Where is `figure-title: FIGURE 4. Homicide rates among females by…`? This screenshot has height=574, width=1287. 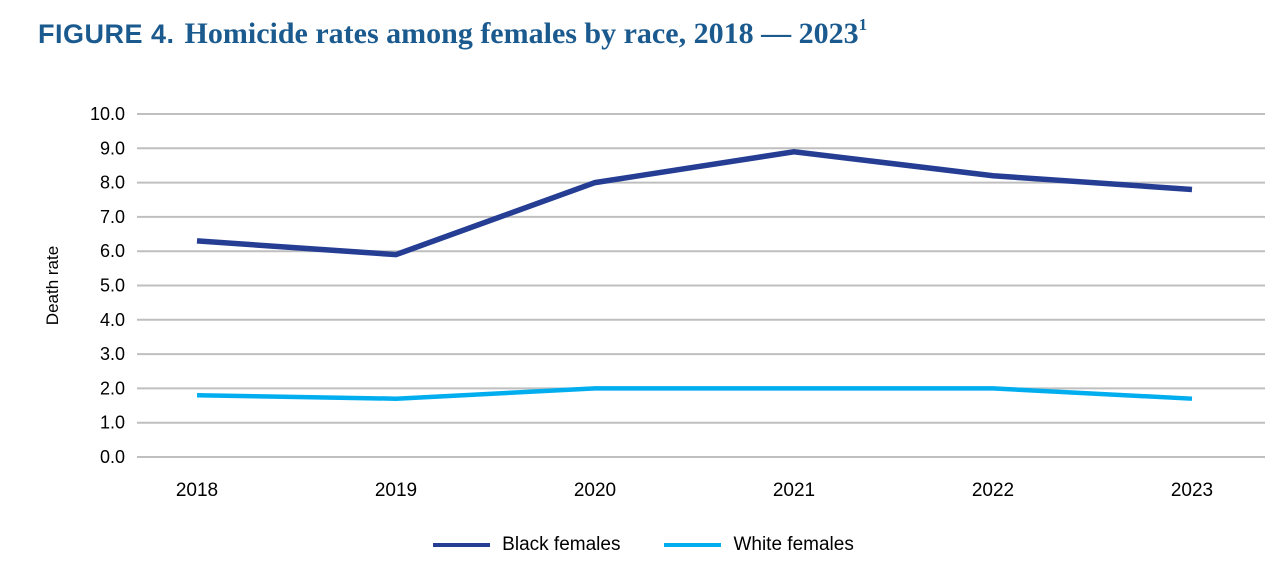
figure-title: FIGURE 4. Homicide rates among females by… is located at coordinates (453, 32).